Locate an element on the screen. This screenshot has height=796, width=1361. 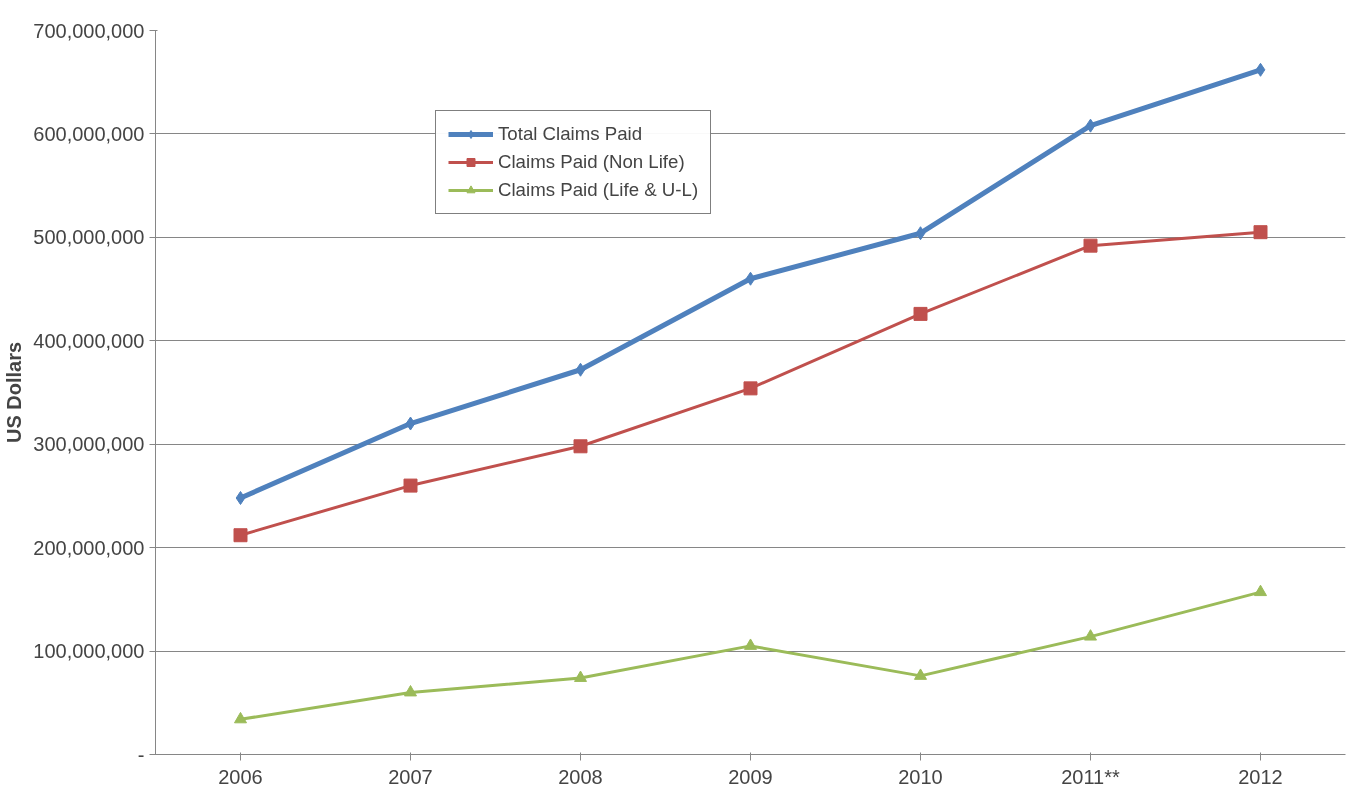
x-tick-label: 2008 is located at coordinates (580, 776).